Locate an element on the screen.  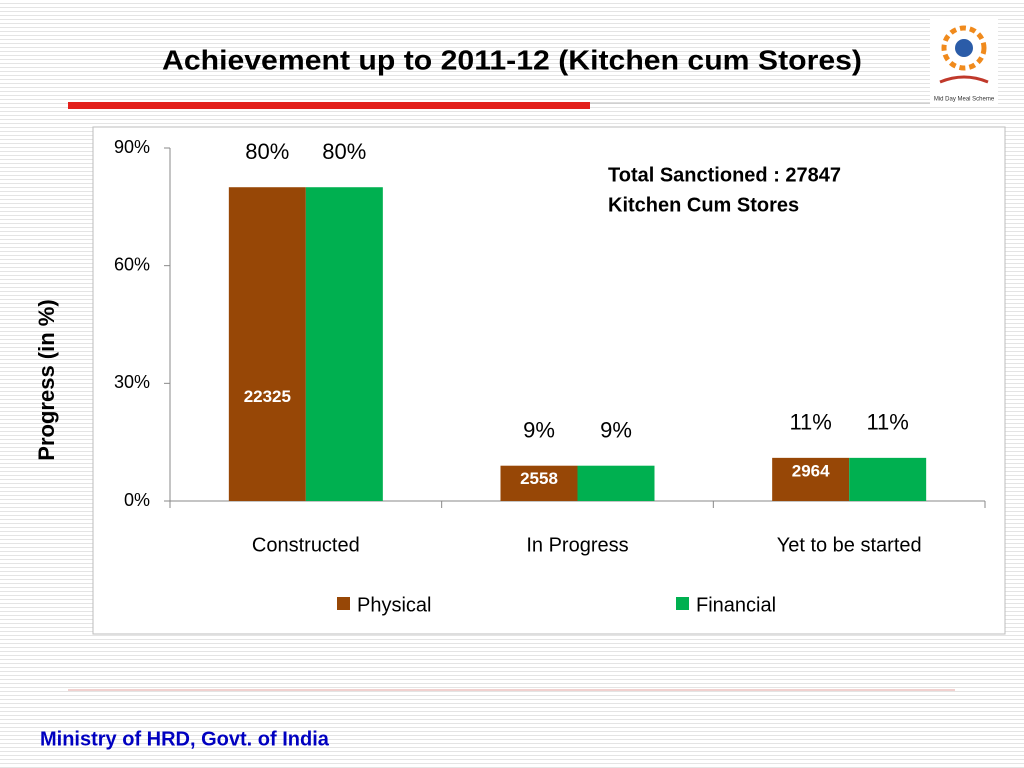
count-label: 22325 is located at coordinates (267, 396).